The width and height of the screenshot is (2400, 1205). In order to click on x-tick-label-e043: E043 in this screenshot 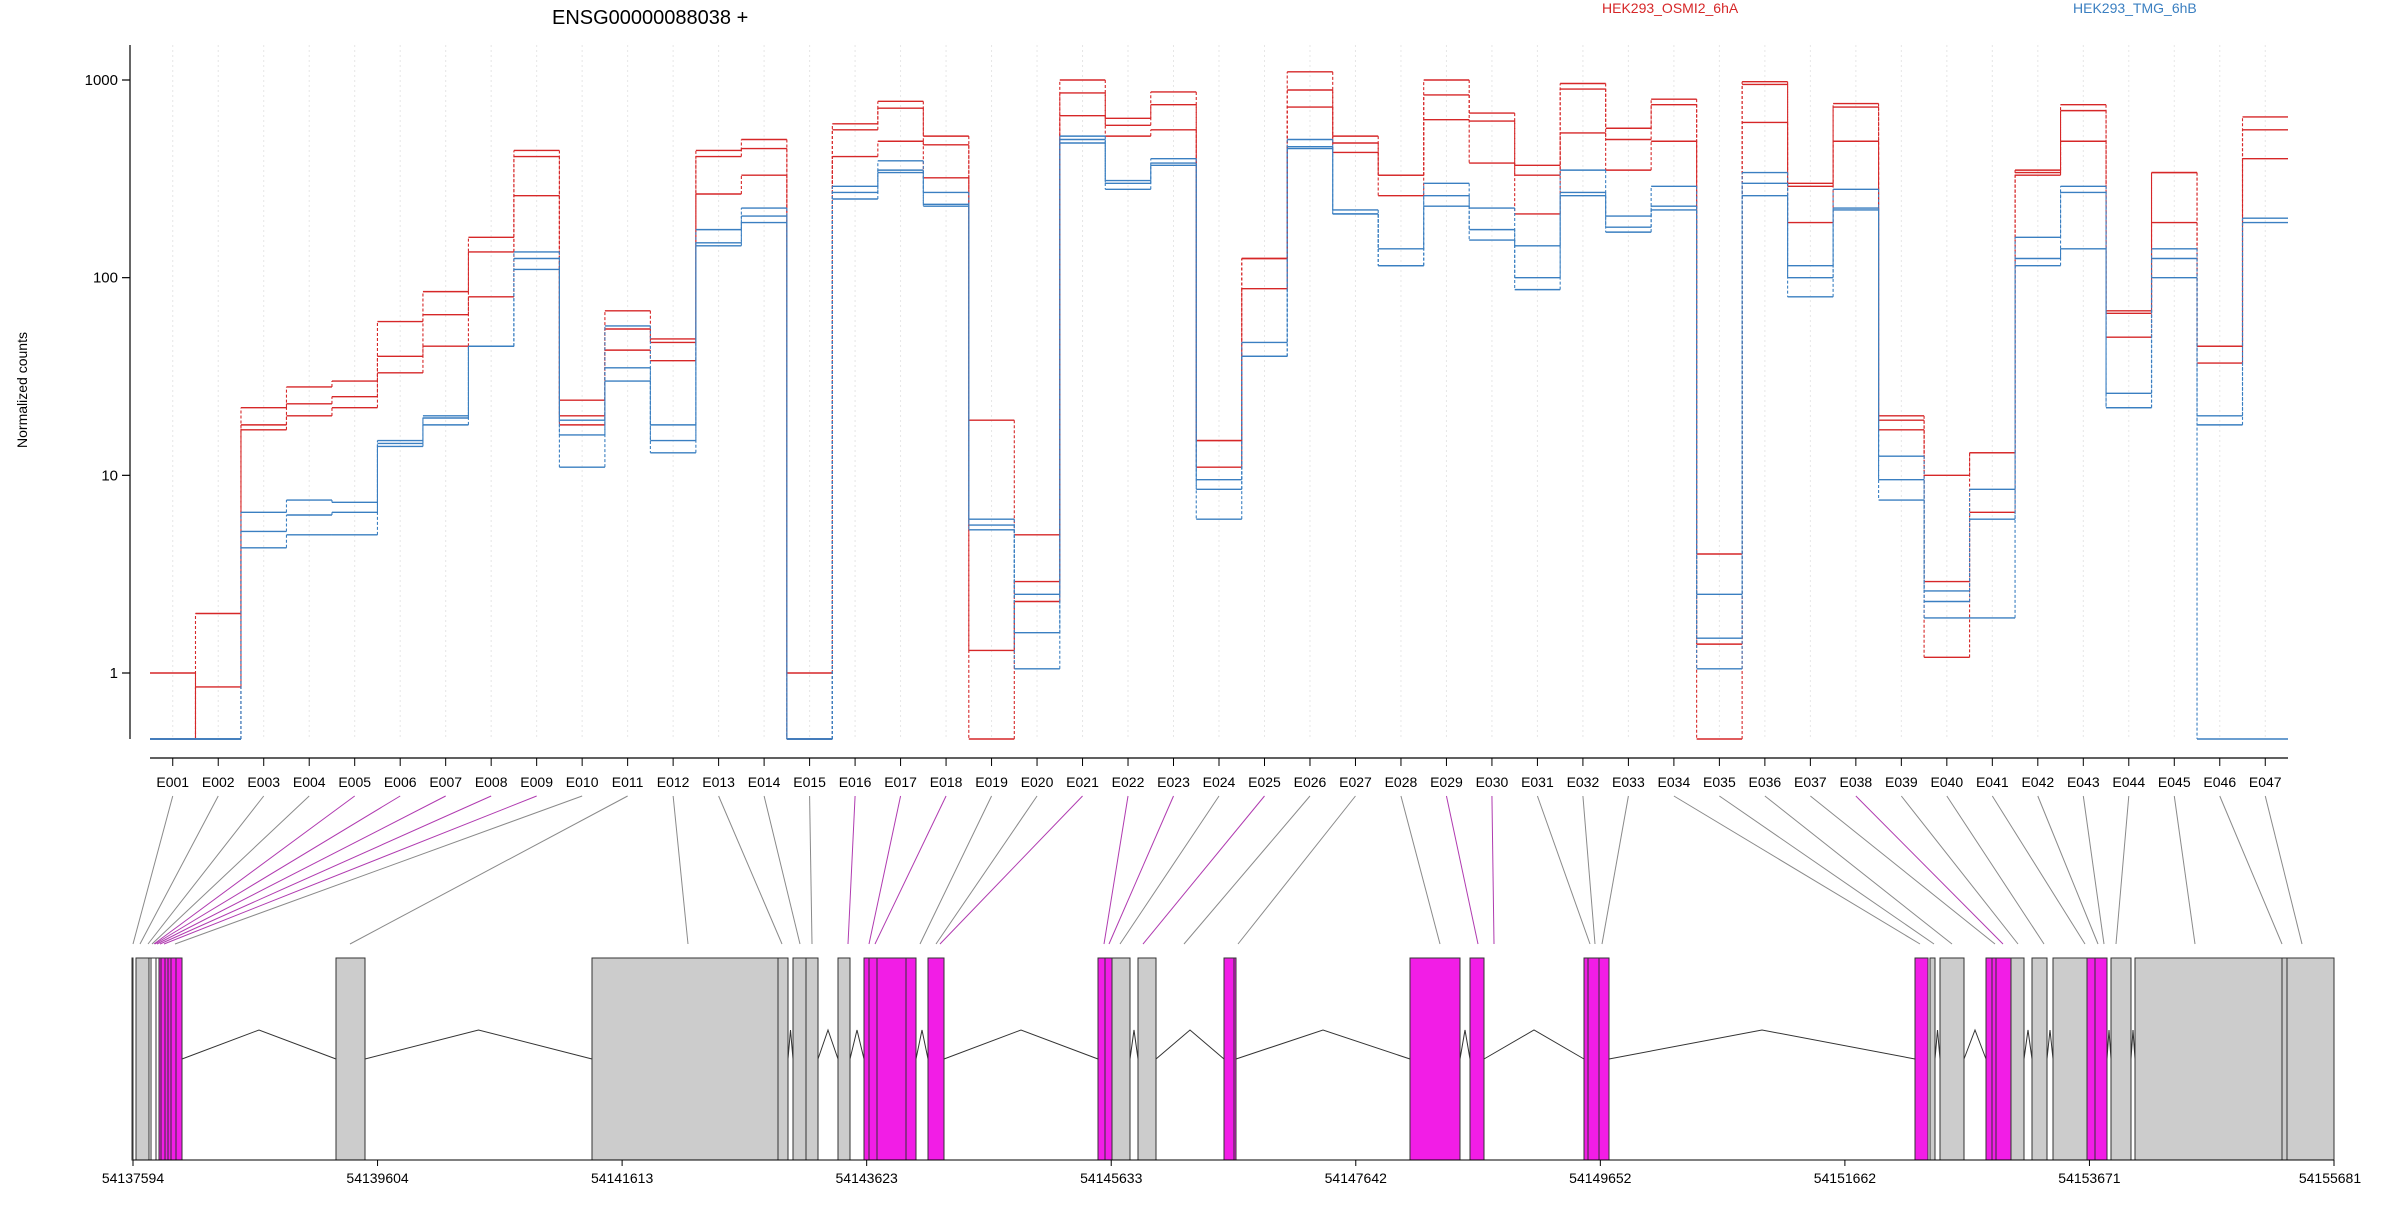, I will do `click(2083, 782)`.